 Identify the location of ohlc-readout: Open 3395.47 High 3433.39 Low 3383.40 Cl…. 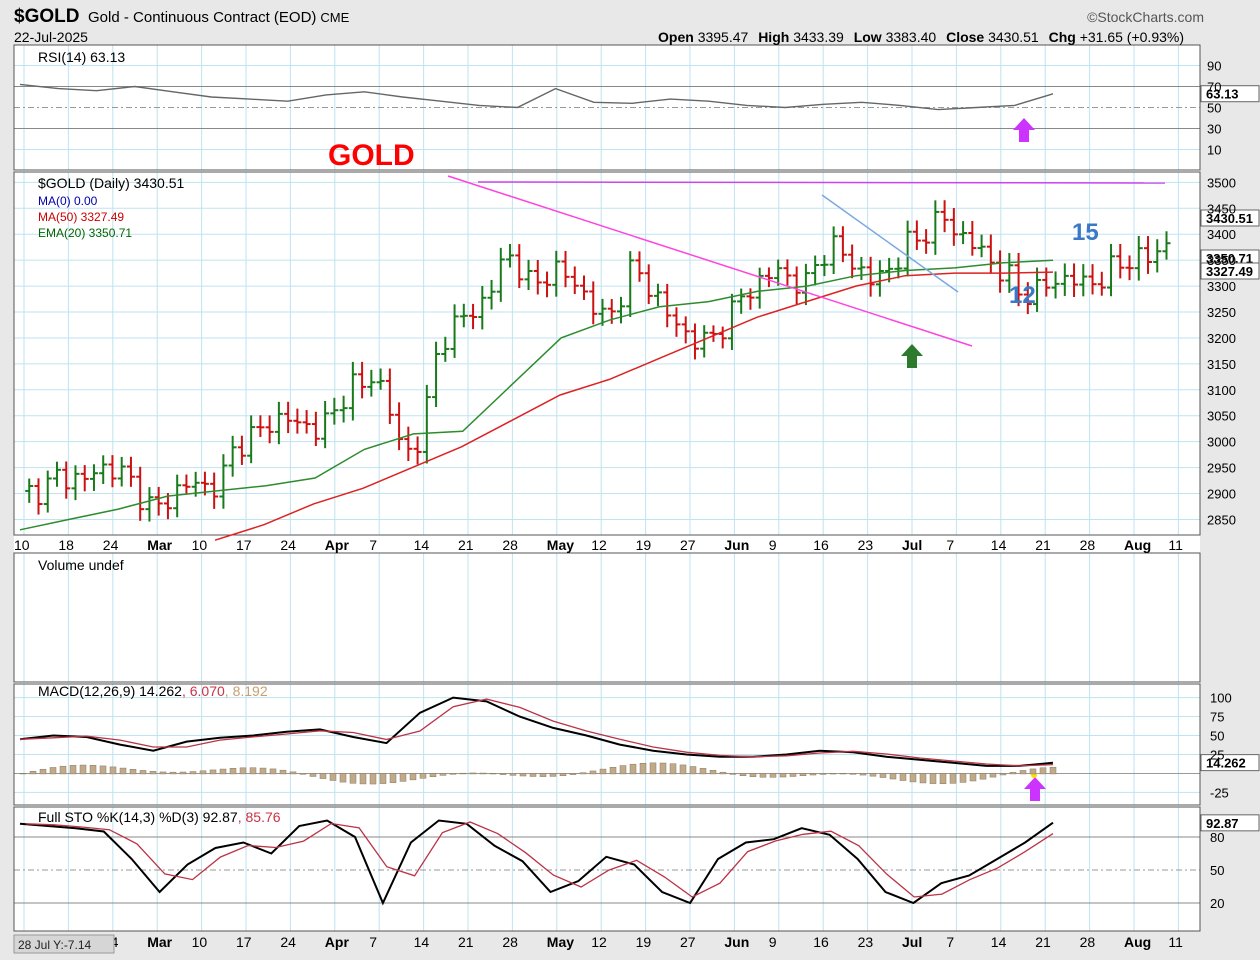
(924, 37).